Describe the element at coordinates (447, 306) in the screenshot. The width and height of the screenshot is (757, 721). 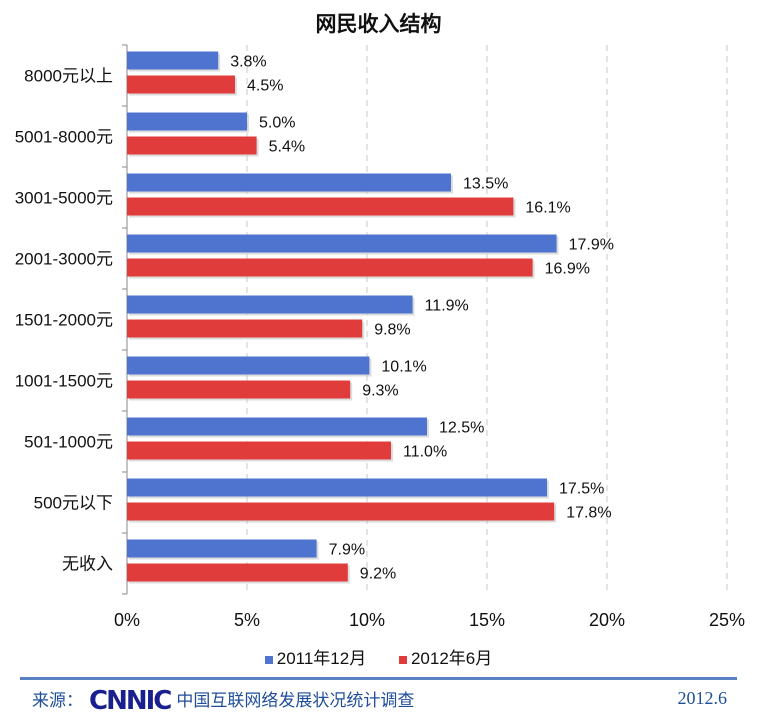
I see `data-label: 11.9%` at that location.